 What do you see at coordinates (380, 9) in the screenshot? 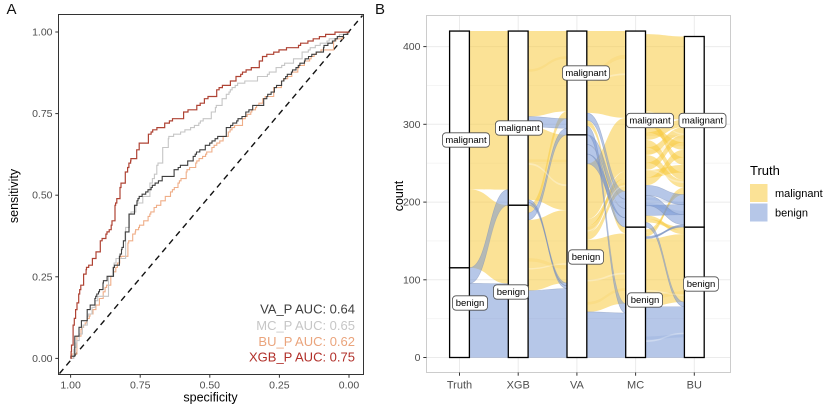
I see `svg-text: B` at bounding box center [380, 9].